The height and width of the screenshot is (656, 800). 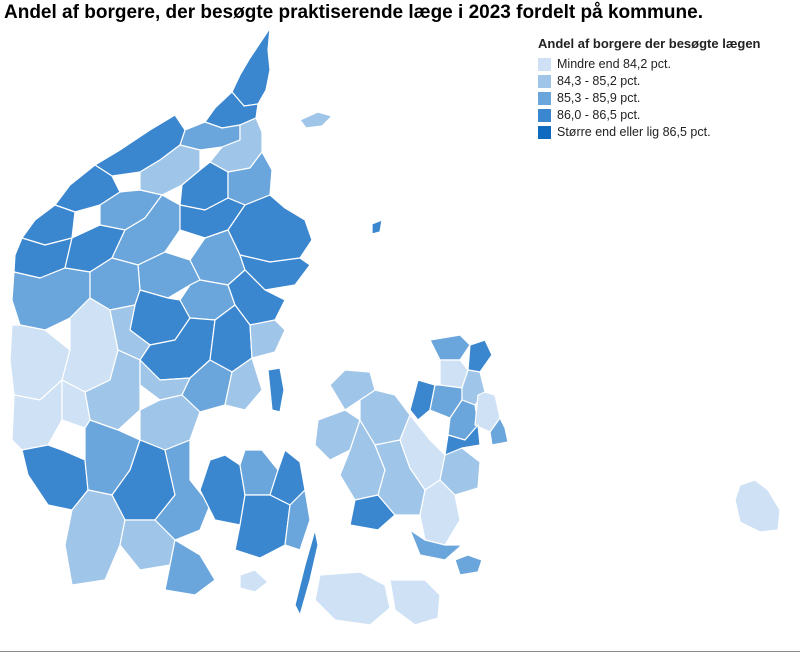 I want to click on legend-item: Større end eller lig 86,5 pct., so click(x=663, y=132).